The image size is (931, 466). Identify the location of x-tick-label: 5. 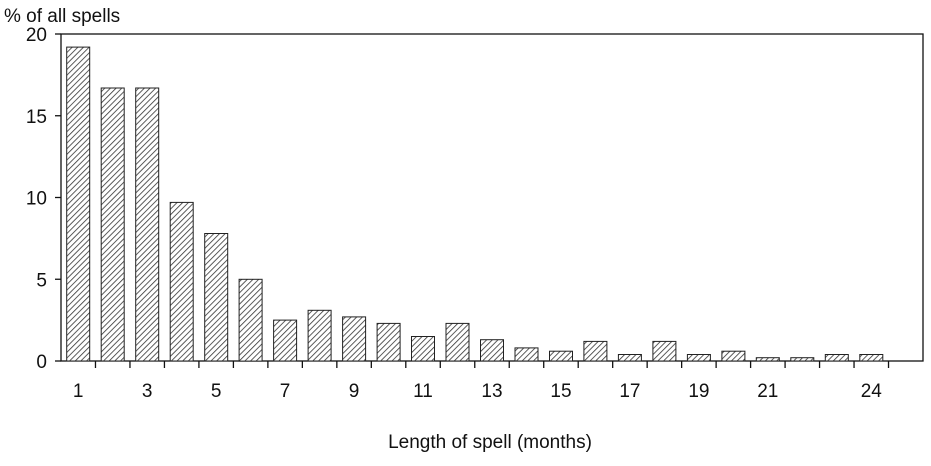
(216, 391).